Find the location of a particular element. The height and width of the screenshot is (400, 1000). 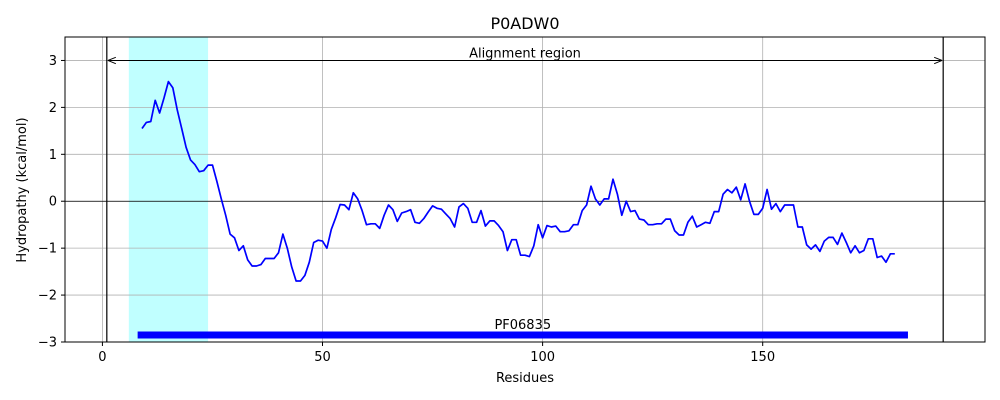

y-tick-label: −2 is located at coordinates (47, 296).